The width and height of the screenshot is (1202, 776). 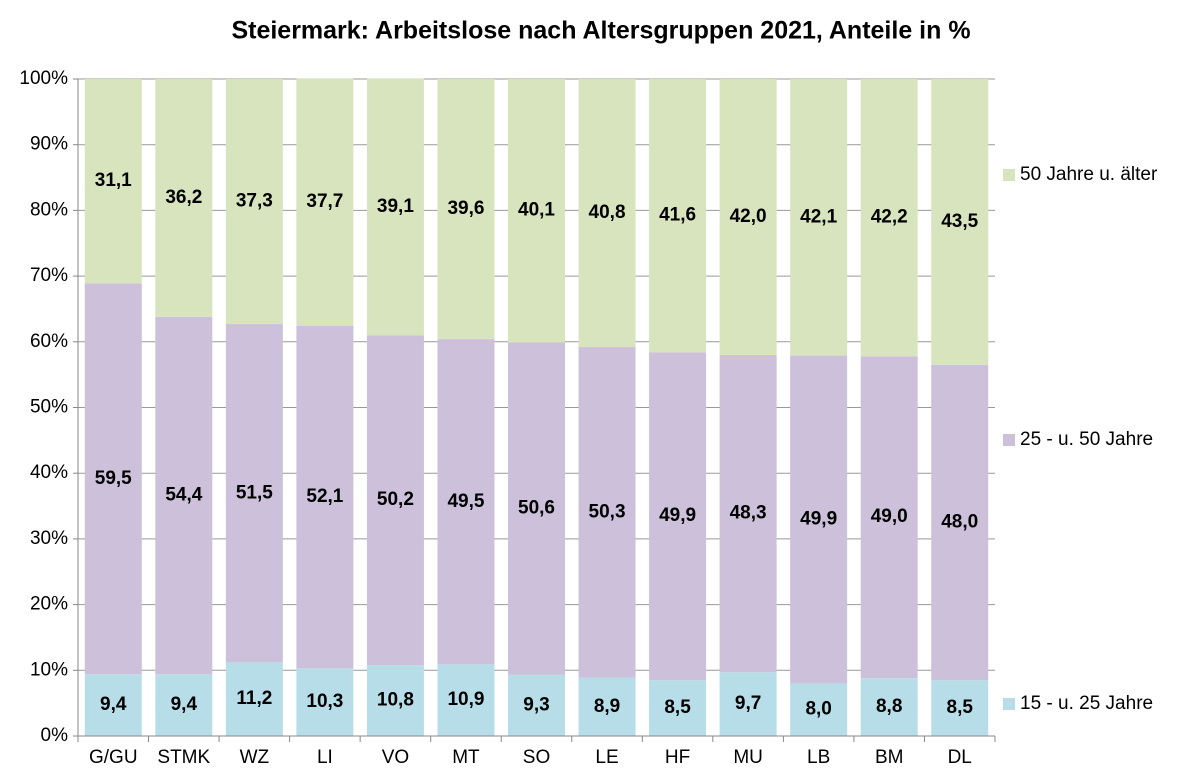 What do you see at coordinates (960, 757) in the screenshot?
I see `x-tick-label: DL` at bounding box center [960, 757].